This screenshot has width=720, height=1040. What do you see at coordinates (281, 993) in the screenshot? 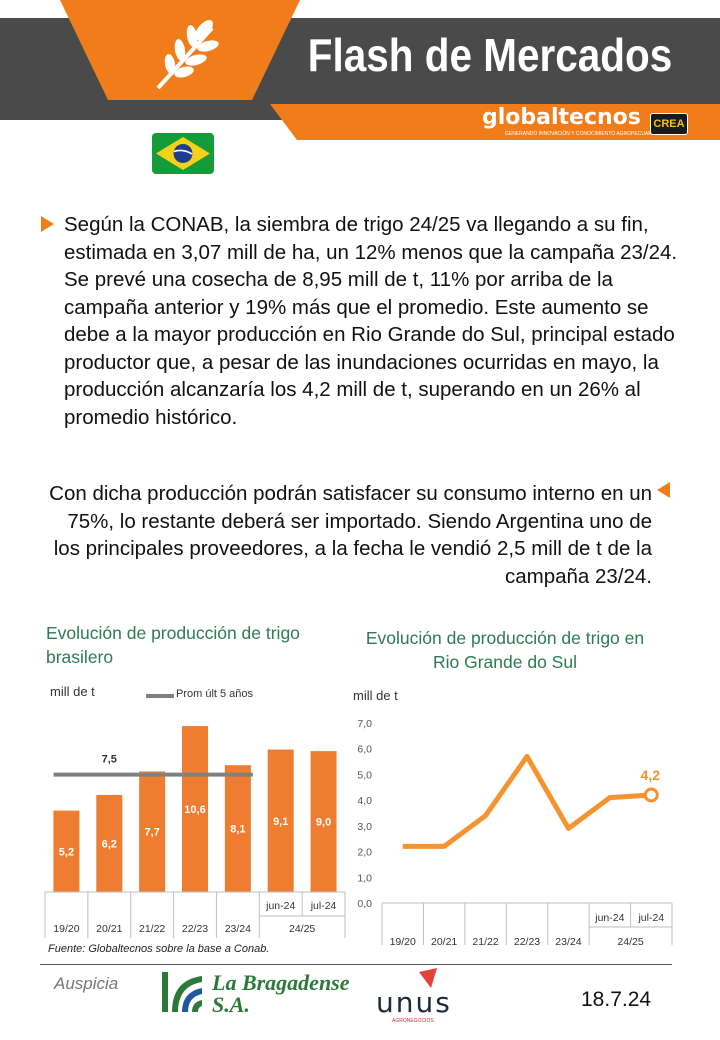
I see `bragadense-logo-text: La Bragadense S.A.` at bounding box center [281, 993].